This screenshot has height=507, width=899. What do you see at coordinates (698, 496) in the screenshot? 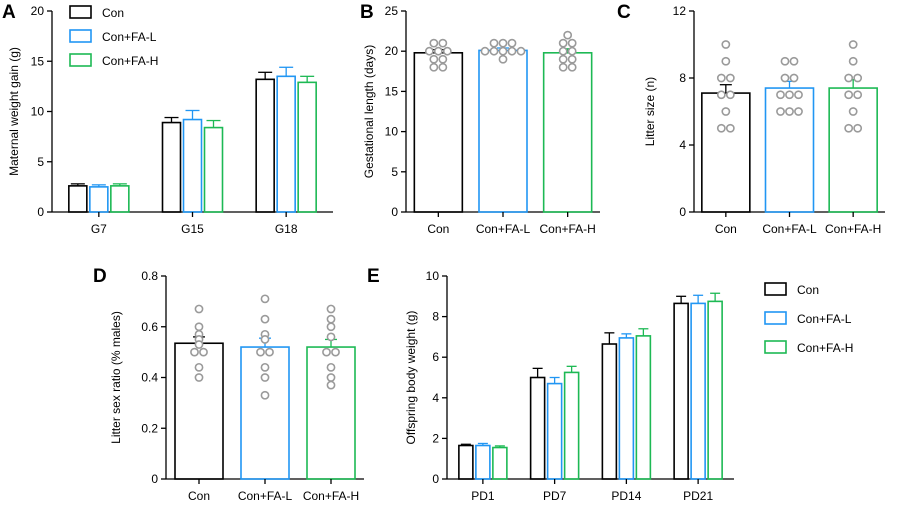
I see `x-tick-label: PD21` at bounding box center [698, 496].